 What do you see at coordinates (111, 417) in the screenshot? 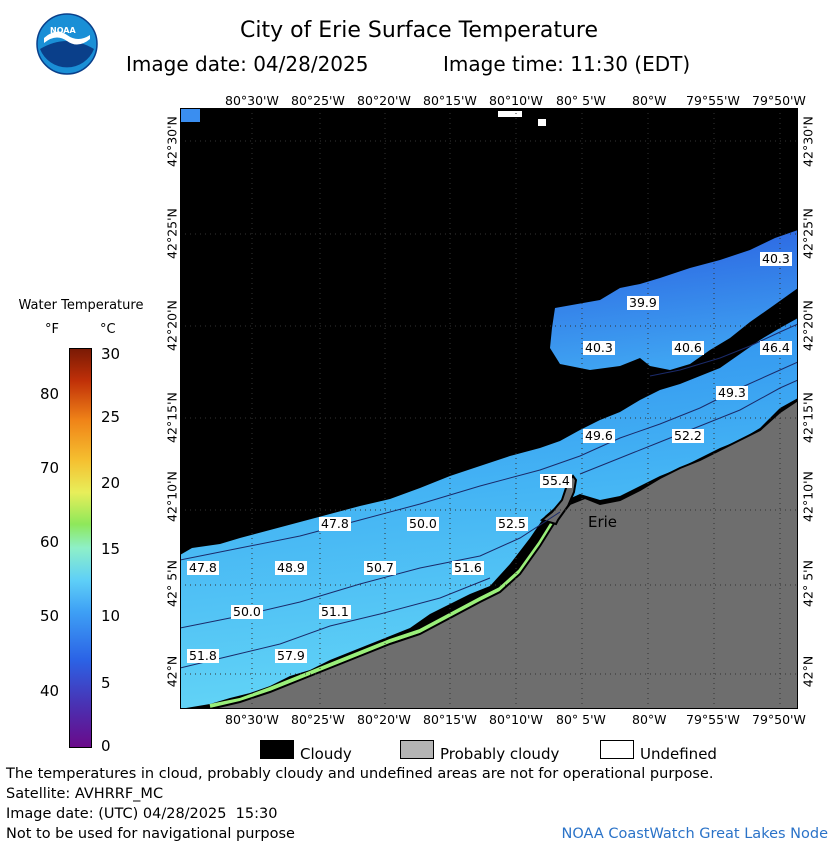
I see `legend-c-tick: 25` at bounding box center [111, 417].